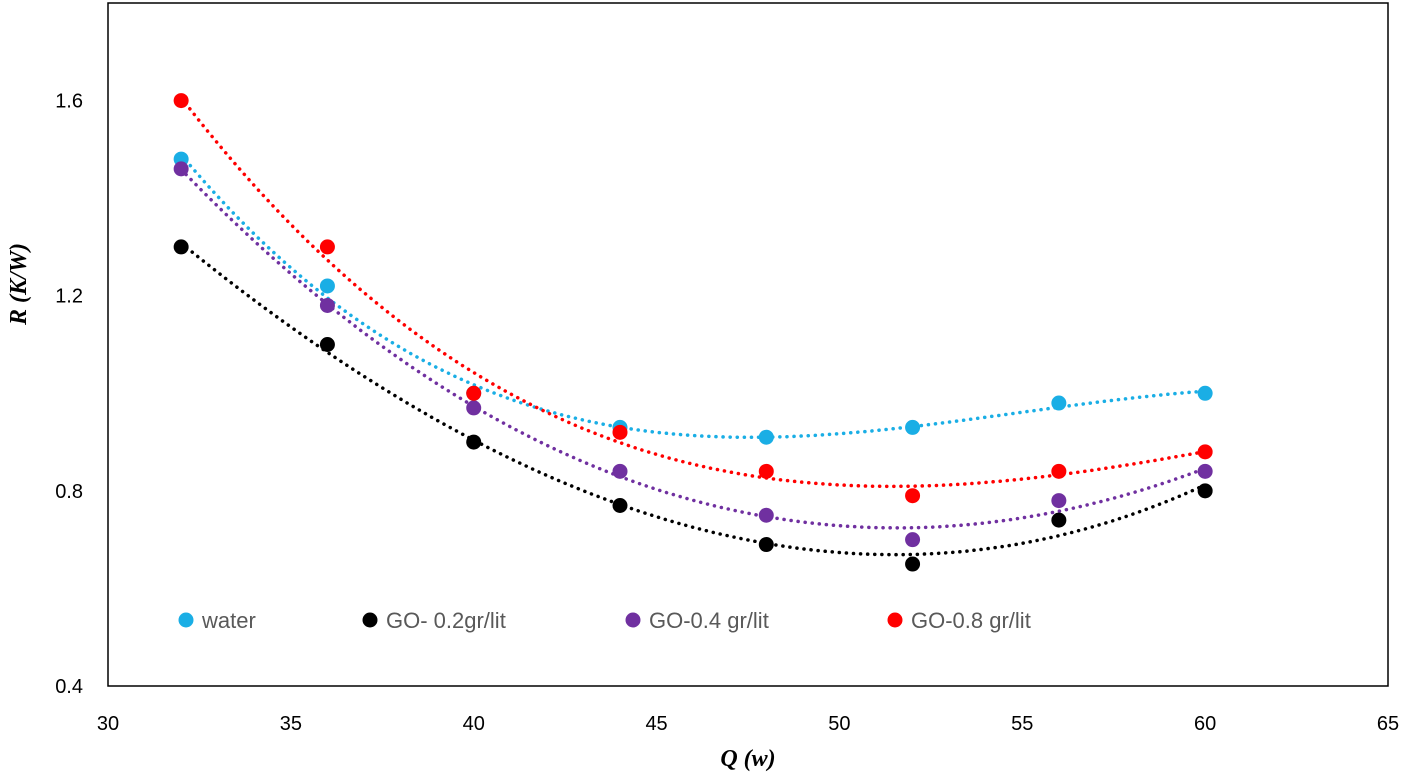  What do you see at coordinates (1205, 724) in the screenshot?
I see `x-tick-label: 60` at bounding box center [1205, 724].